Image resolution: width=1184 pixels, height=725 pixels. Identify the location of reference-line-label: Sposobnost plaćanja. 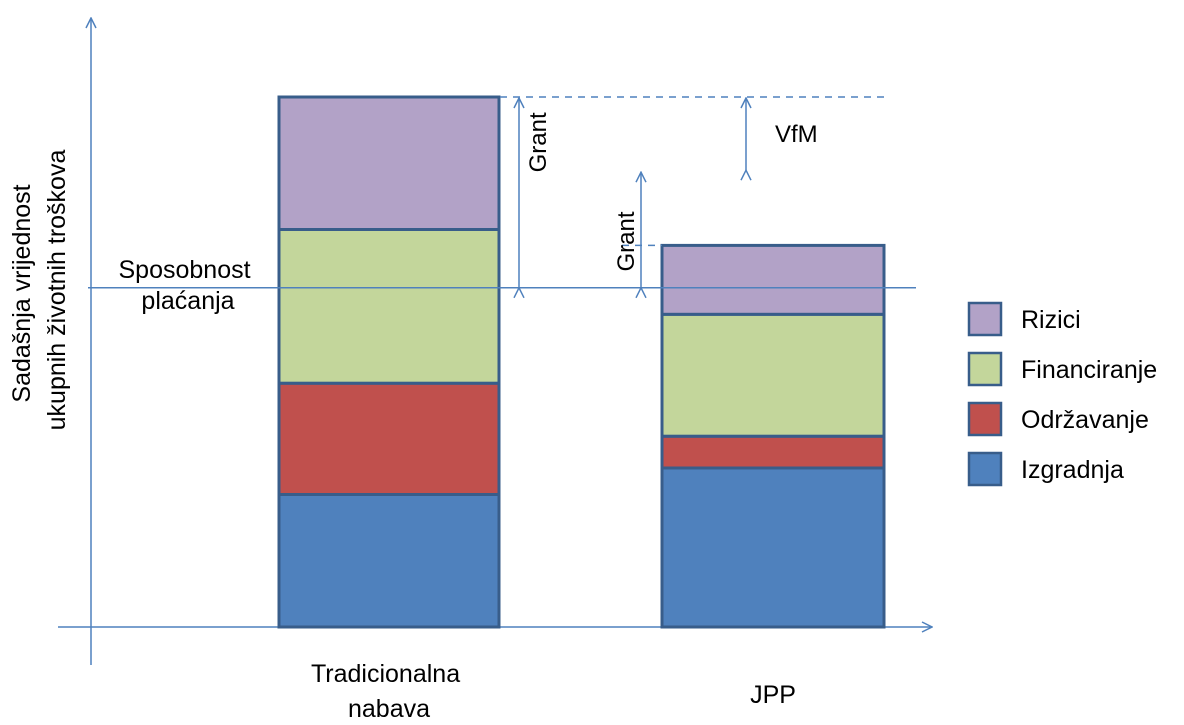
(188, 285).